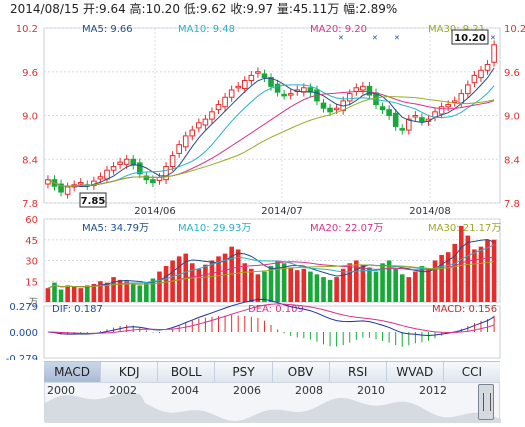 The height and width of the screenshot is (427, 525). I want to click on price-x-tick: 2014/07, so click(282, 211).